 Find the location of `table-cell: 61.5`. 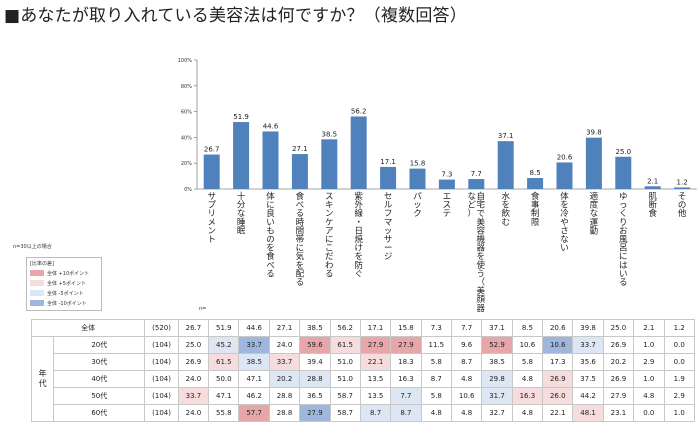

table-cell: 61.5 is located at coordinates (224, 362).